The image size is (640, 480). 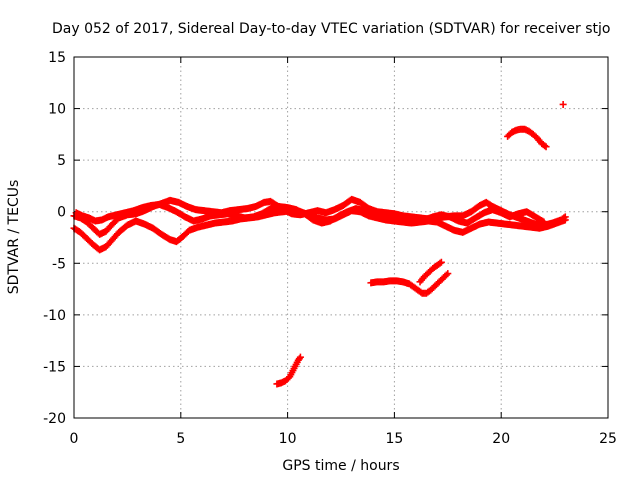 What do you see at coordinates (61, 213) in the screenshot?
I see `y-tick-label: 0` at bounding box center [61, 213].